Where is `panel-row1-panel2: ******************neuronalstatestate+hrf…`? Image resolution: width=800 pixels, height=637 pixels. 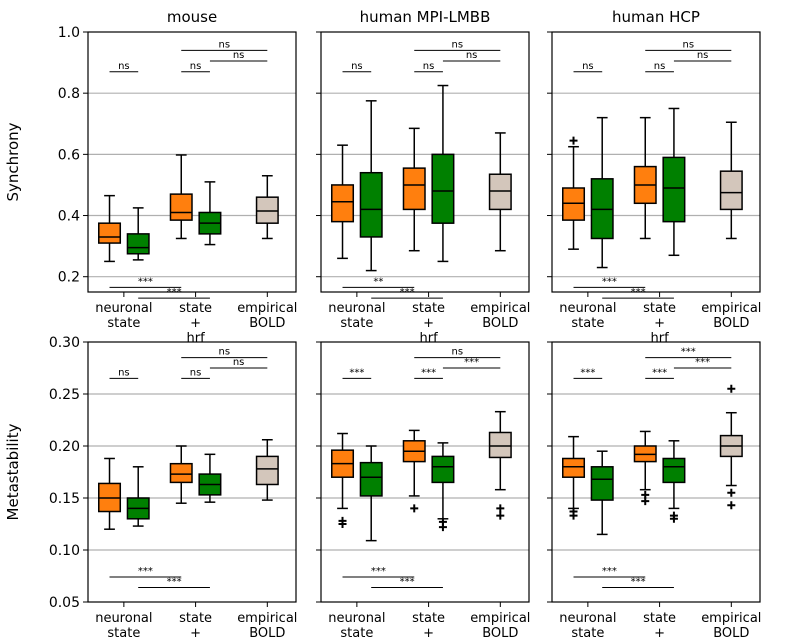 panel-row1-panel2: ******************neuronalstatestate+hrf… is located at coordinates (654, 489).